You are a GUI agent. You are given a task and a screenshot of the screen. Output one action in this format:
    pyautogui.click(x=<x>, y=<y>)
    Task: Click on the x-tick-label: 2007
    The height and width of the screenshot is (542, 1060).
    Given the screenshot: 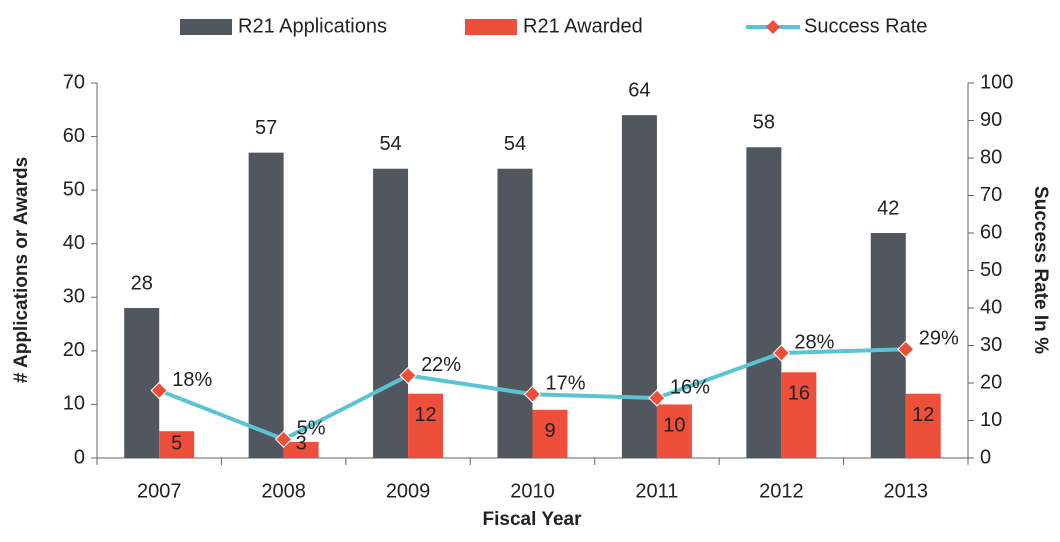 What is the action you would take?
    pyautogui.click(x=159, y=491)
    